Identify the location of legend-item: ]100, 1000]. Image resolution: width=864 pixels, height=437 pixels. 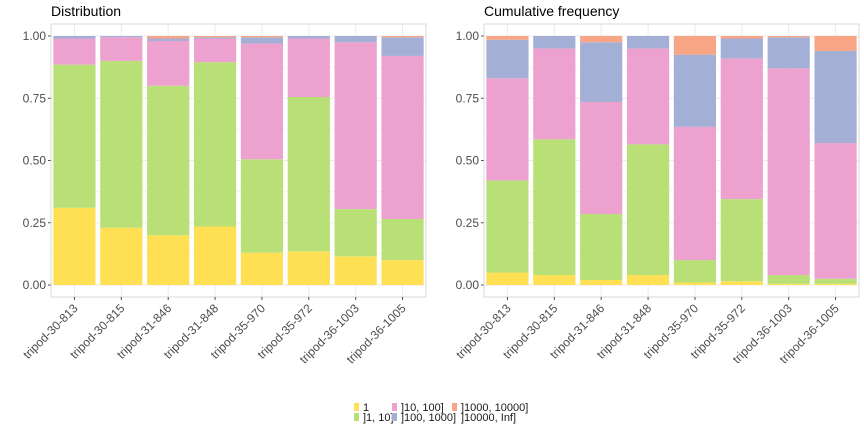
(424, 418).